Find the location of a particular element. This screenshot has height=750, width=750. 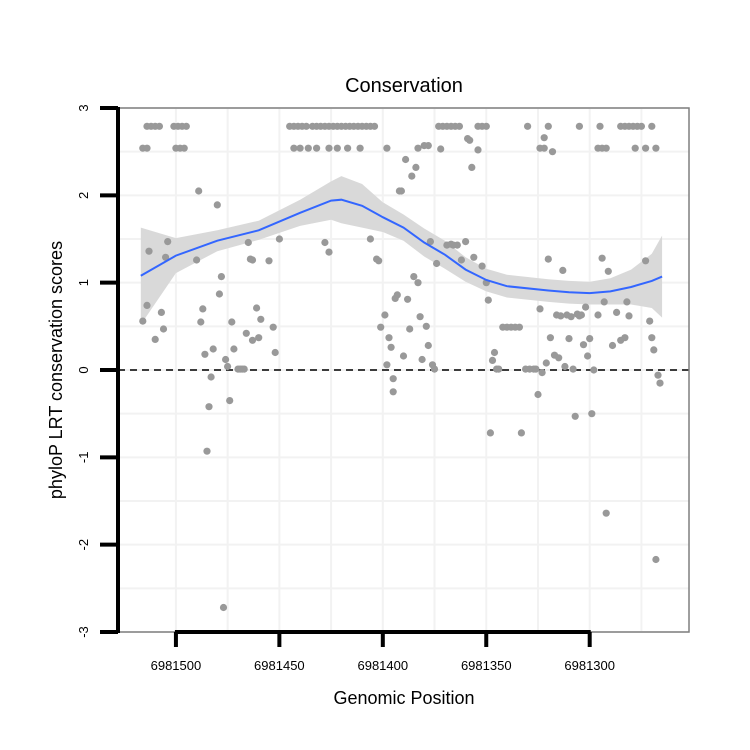

y-tick-label: -2 is located at coordinates (83, 545).